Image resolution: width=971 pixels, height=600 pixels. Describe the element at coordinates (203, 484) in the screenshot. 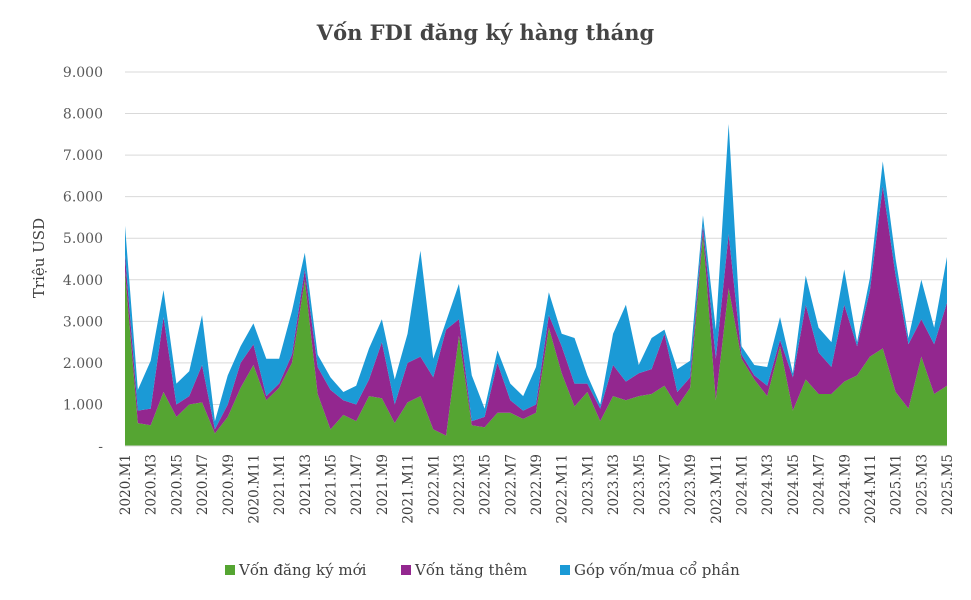

I see `x-tick-label: 2020.M7` at that location.